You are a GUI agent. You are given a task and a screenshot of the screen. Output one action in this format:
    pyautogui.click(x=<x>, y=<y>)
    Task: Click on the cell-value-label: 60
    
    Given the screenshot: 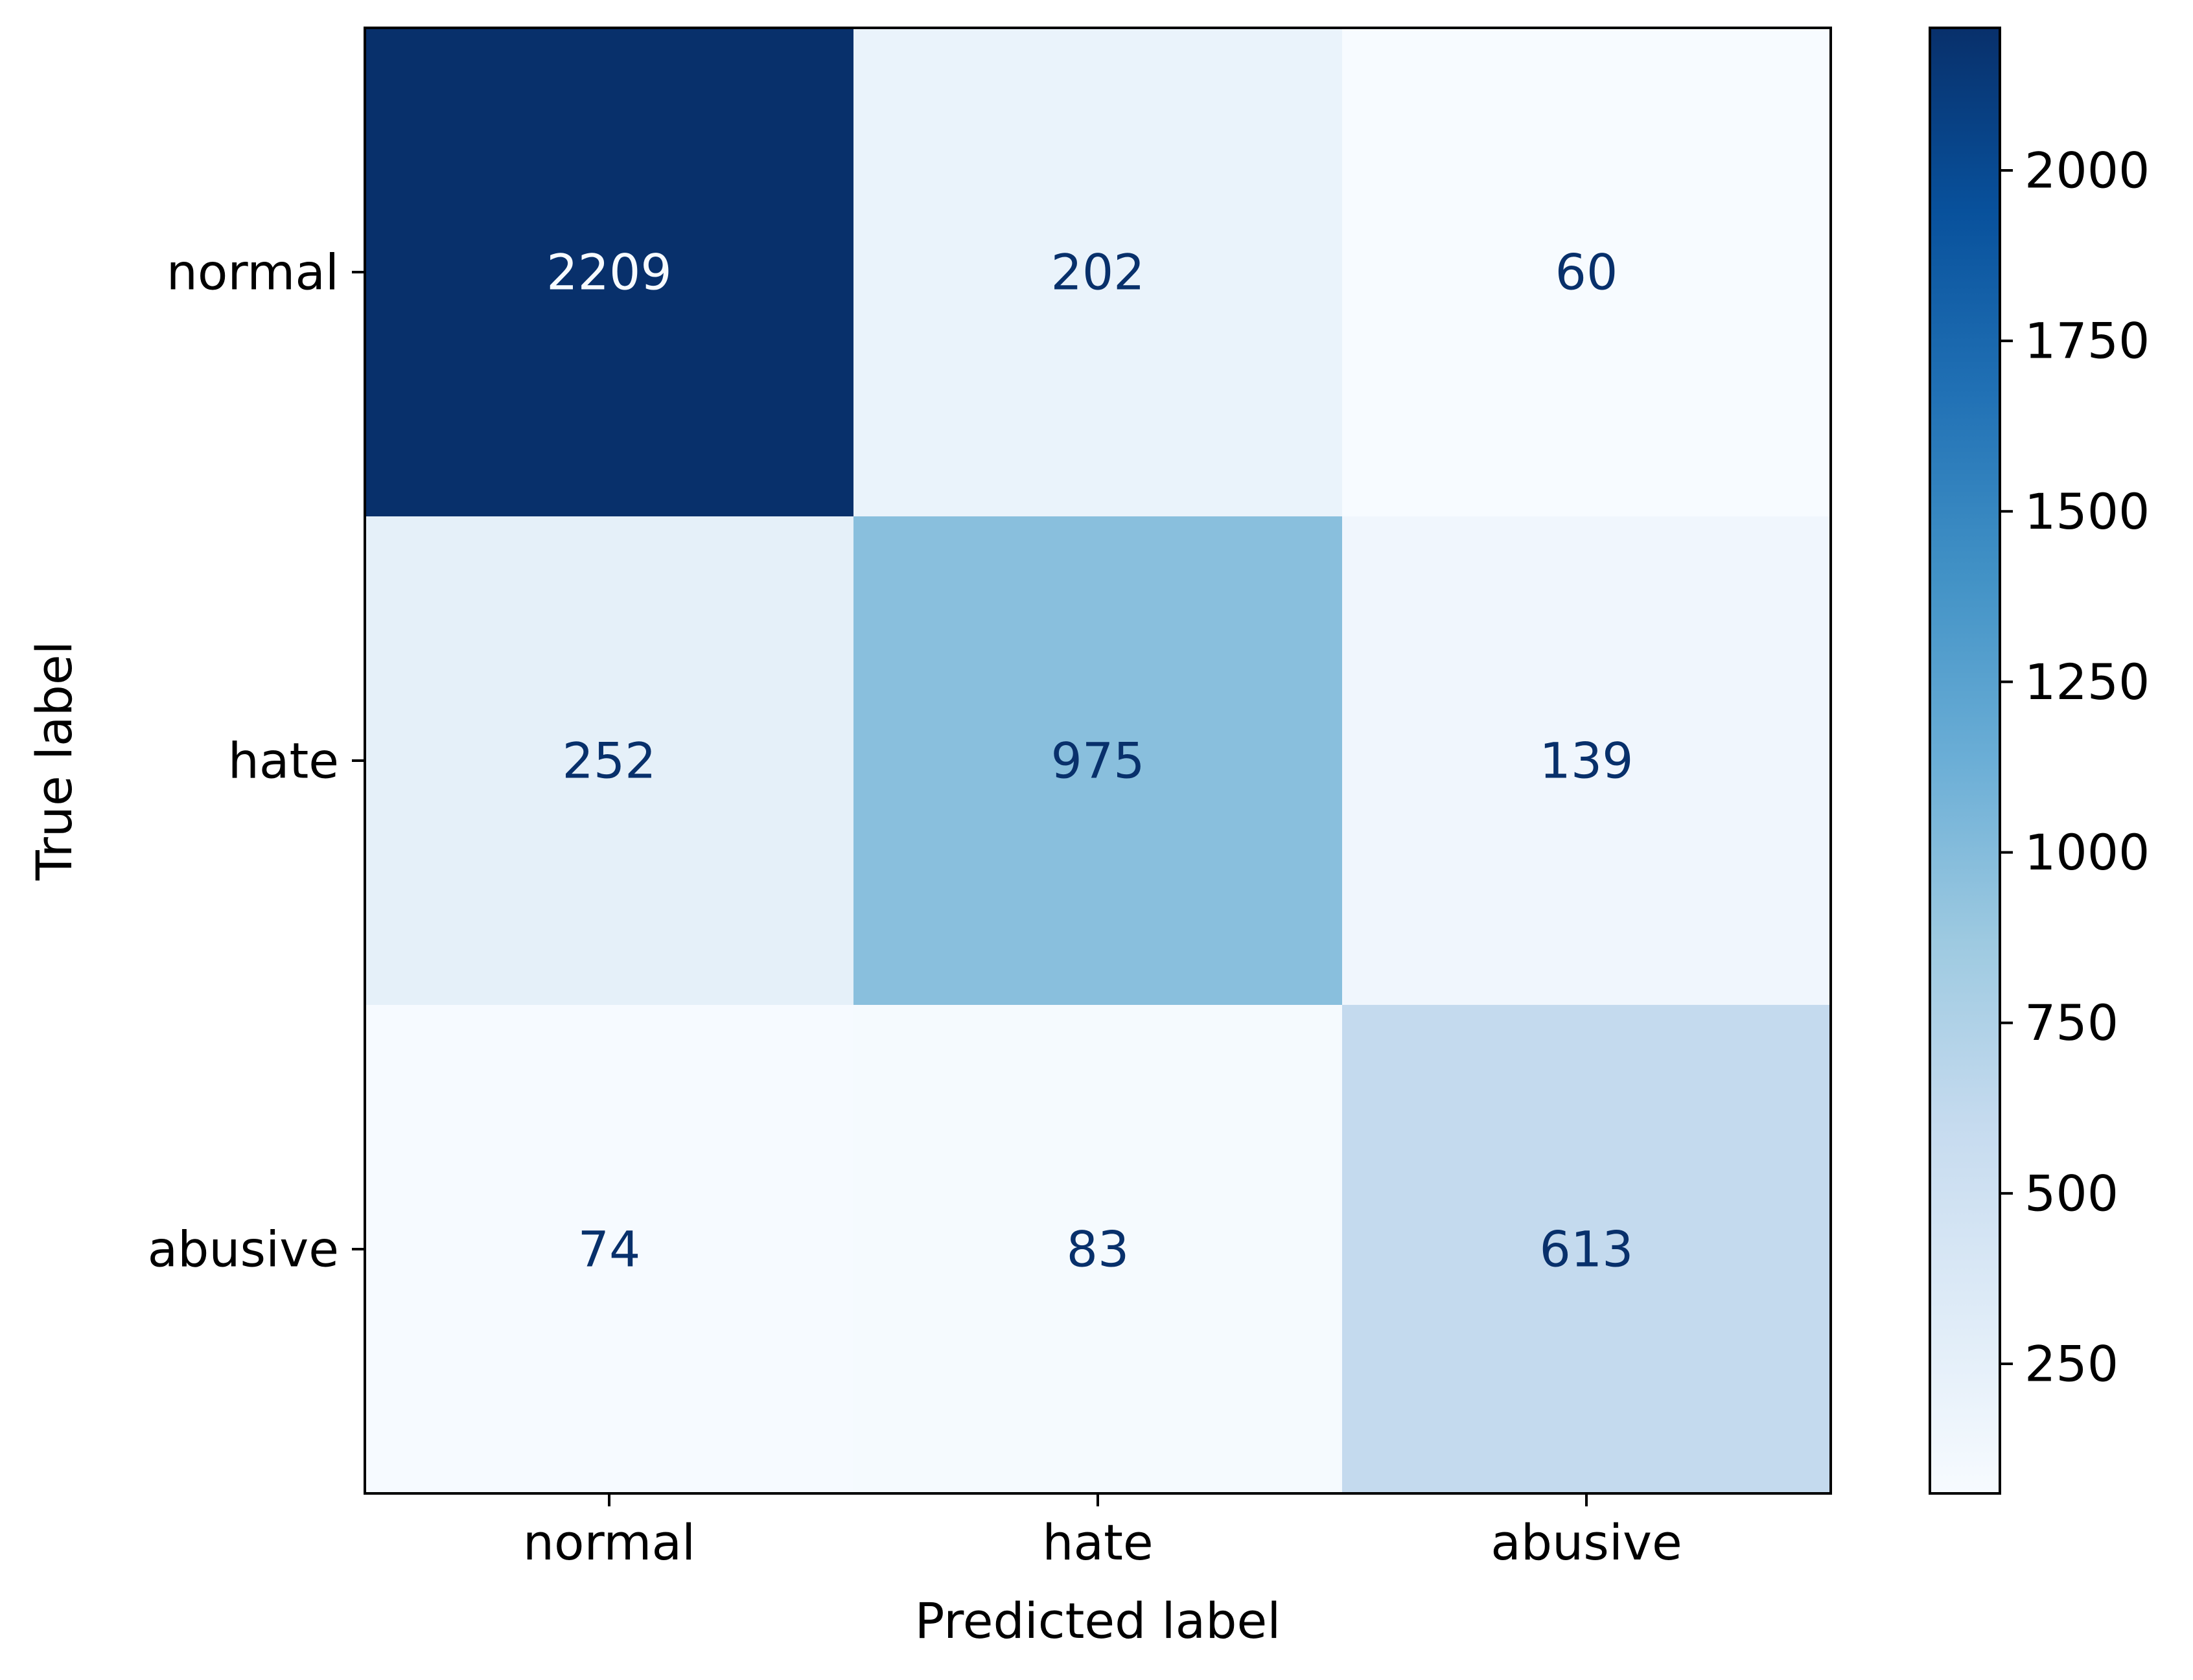 What is the action you would take?
    pyautogui.click(x=1586, y=272)
    